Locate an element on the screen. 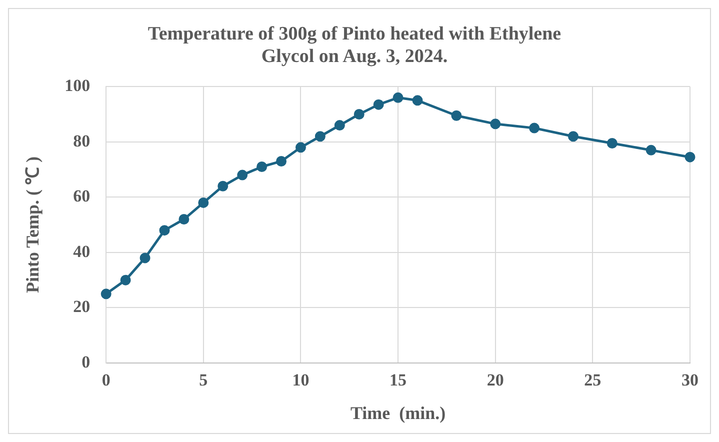 Image resolution: width=719 pixels, height=442 pixels. y-tick-label: 80 is located at coordinates (81, 140).